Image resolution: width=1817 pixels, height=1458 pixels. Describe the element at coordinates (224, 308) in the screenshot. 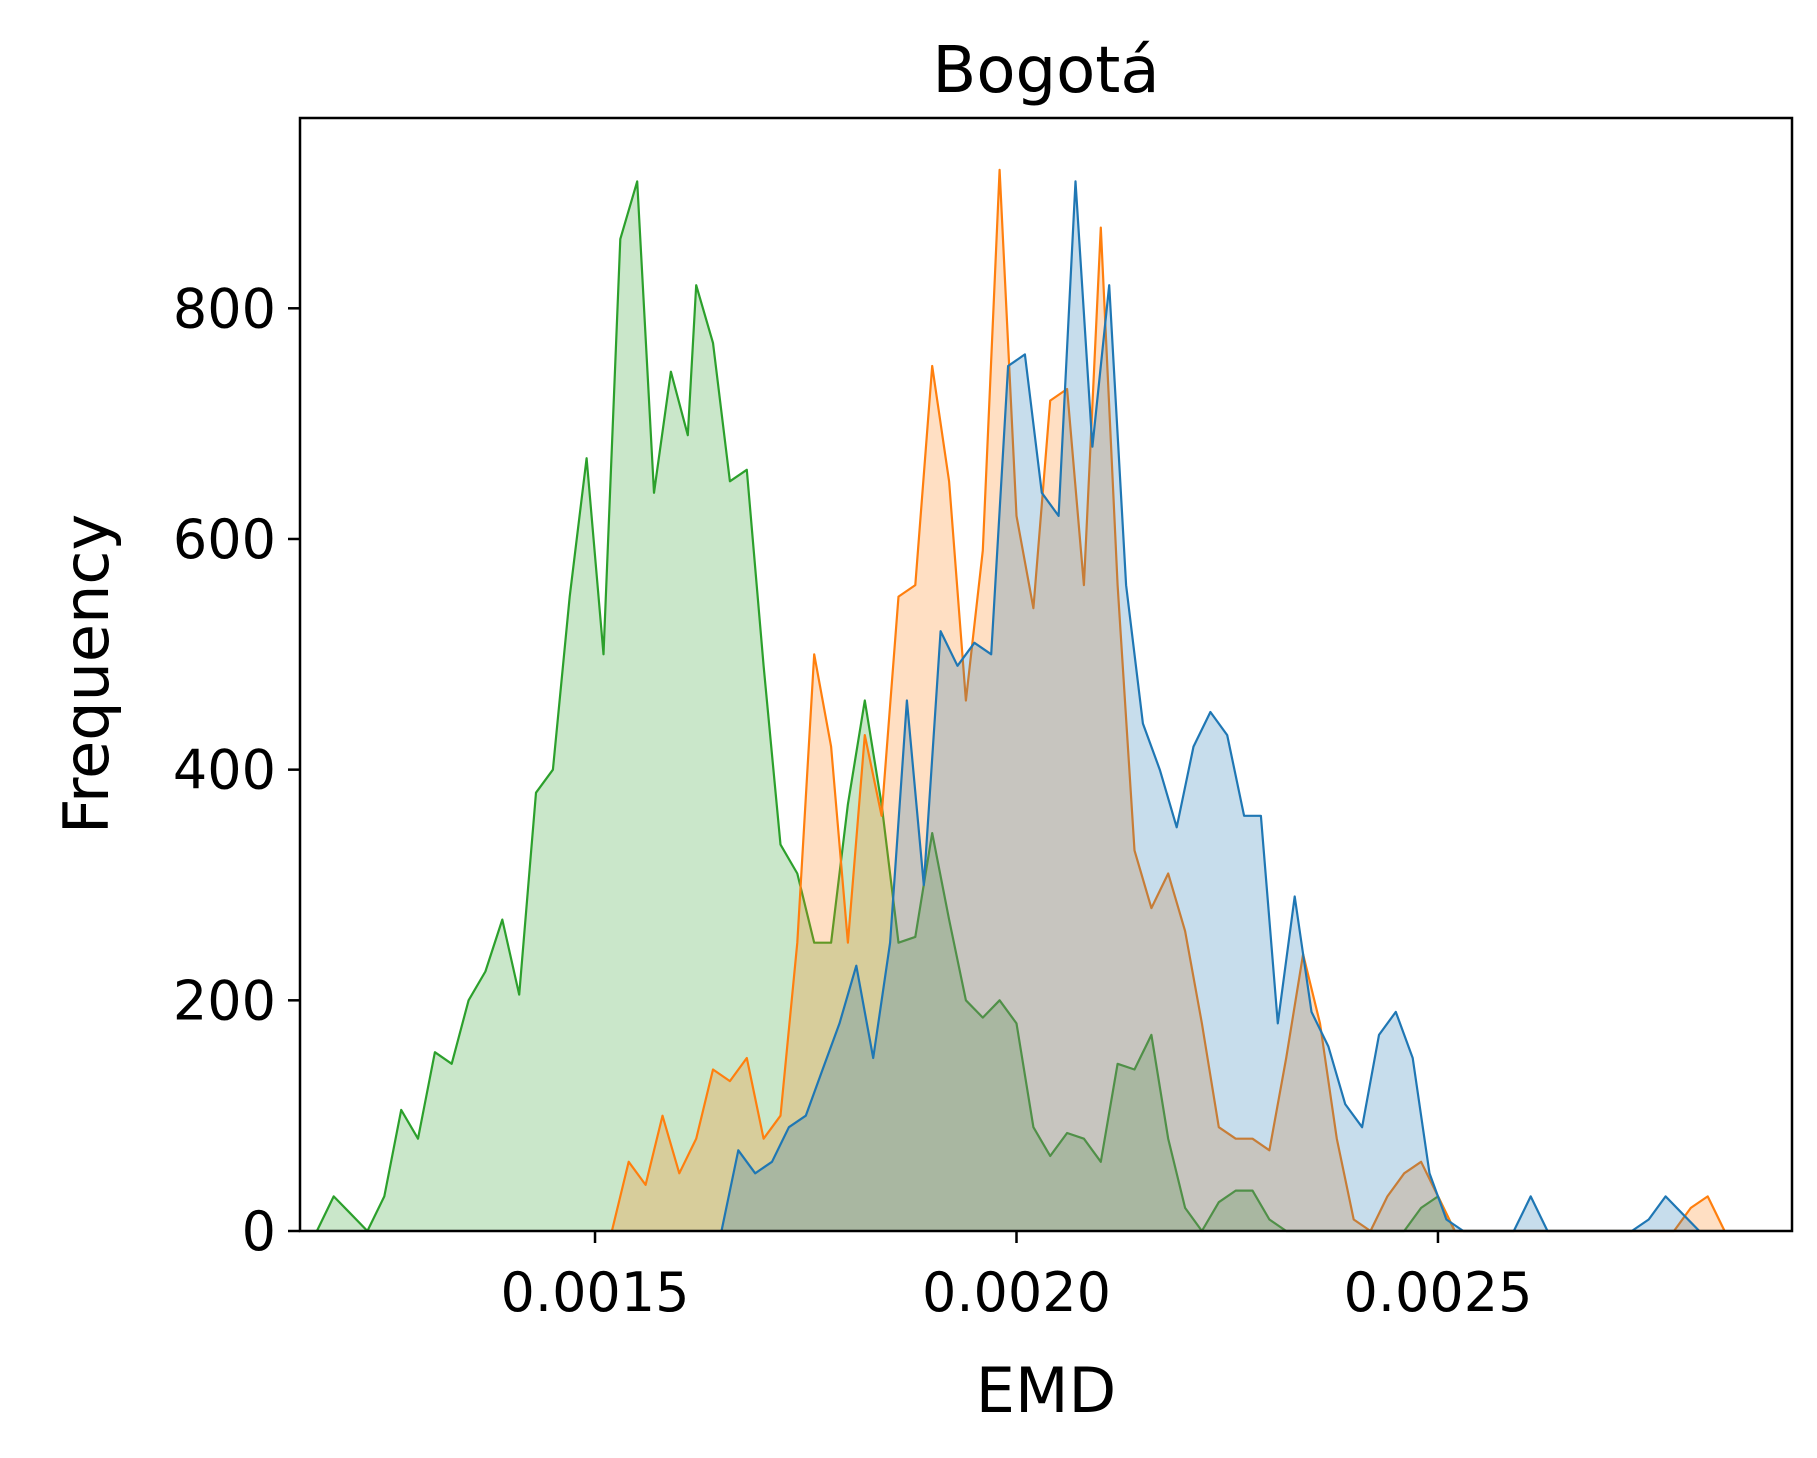

I see `y-tick-label: 800` at that location.